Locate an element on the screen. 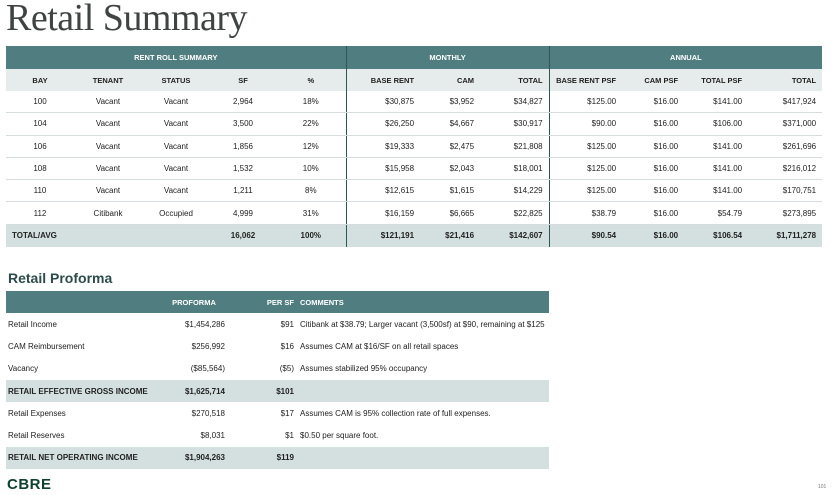  group-header: RENT ROLL SUMMARY is located at coordinates (176, 57).